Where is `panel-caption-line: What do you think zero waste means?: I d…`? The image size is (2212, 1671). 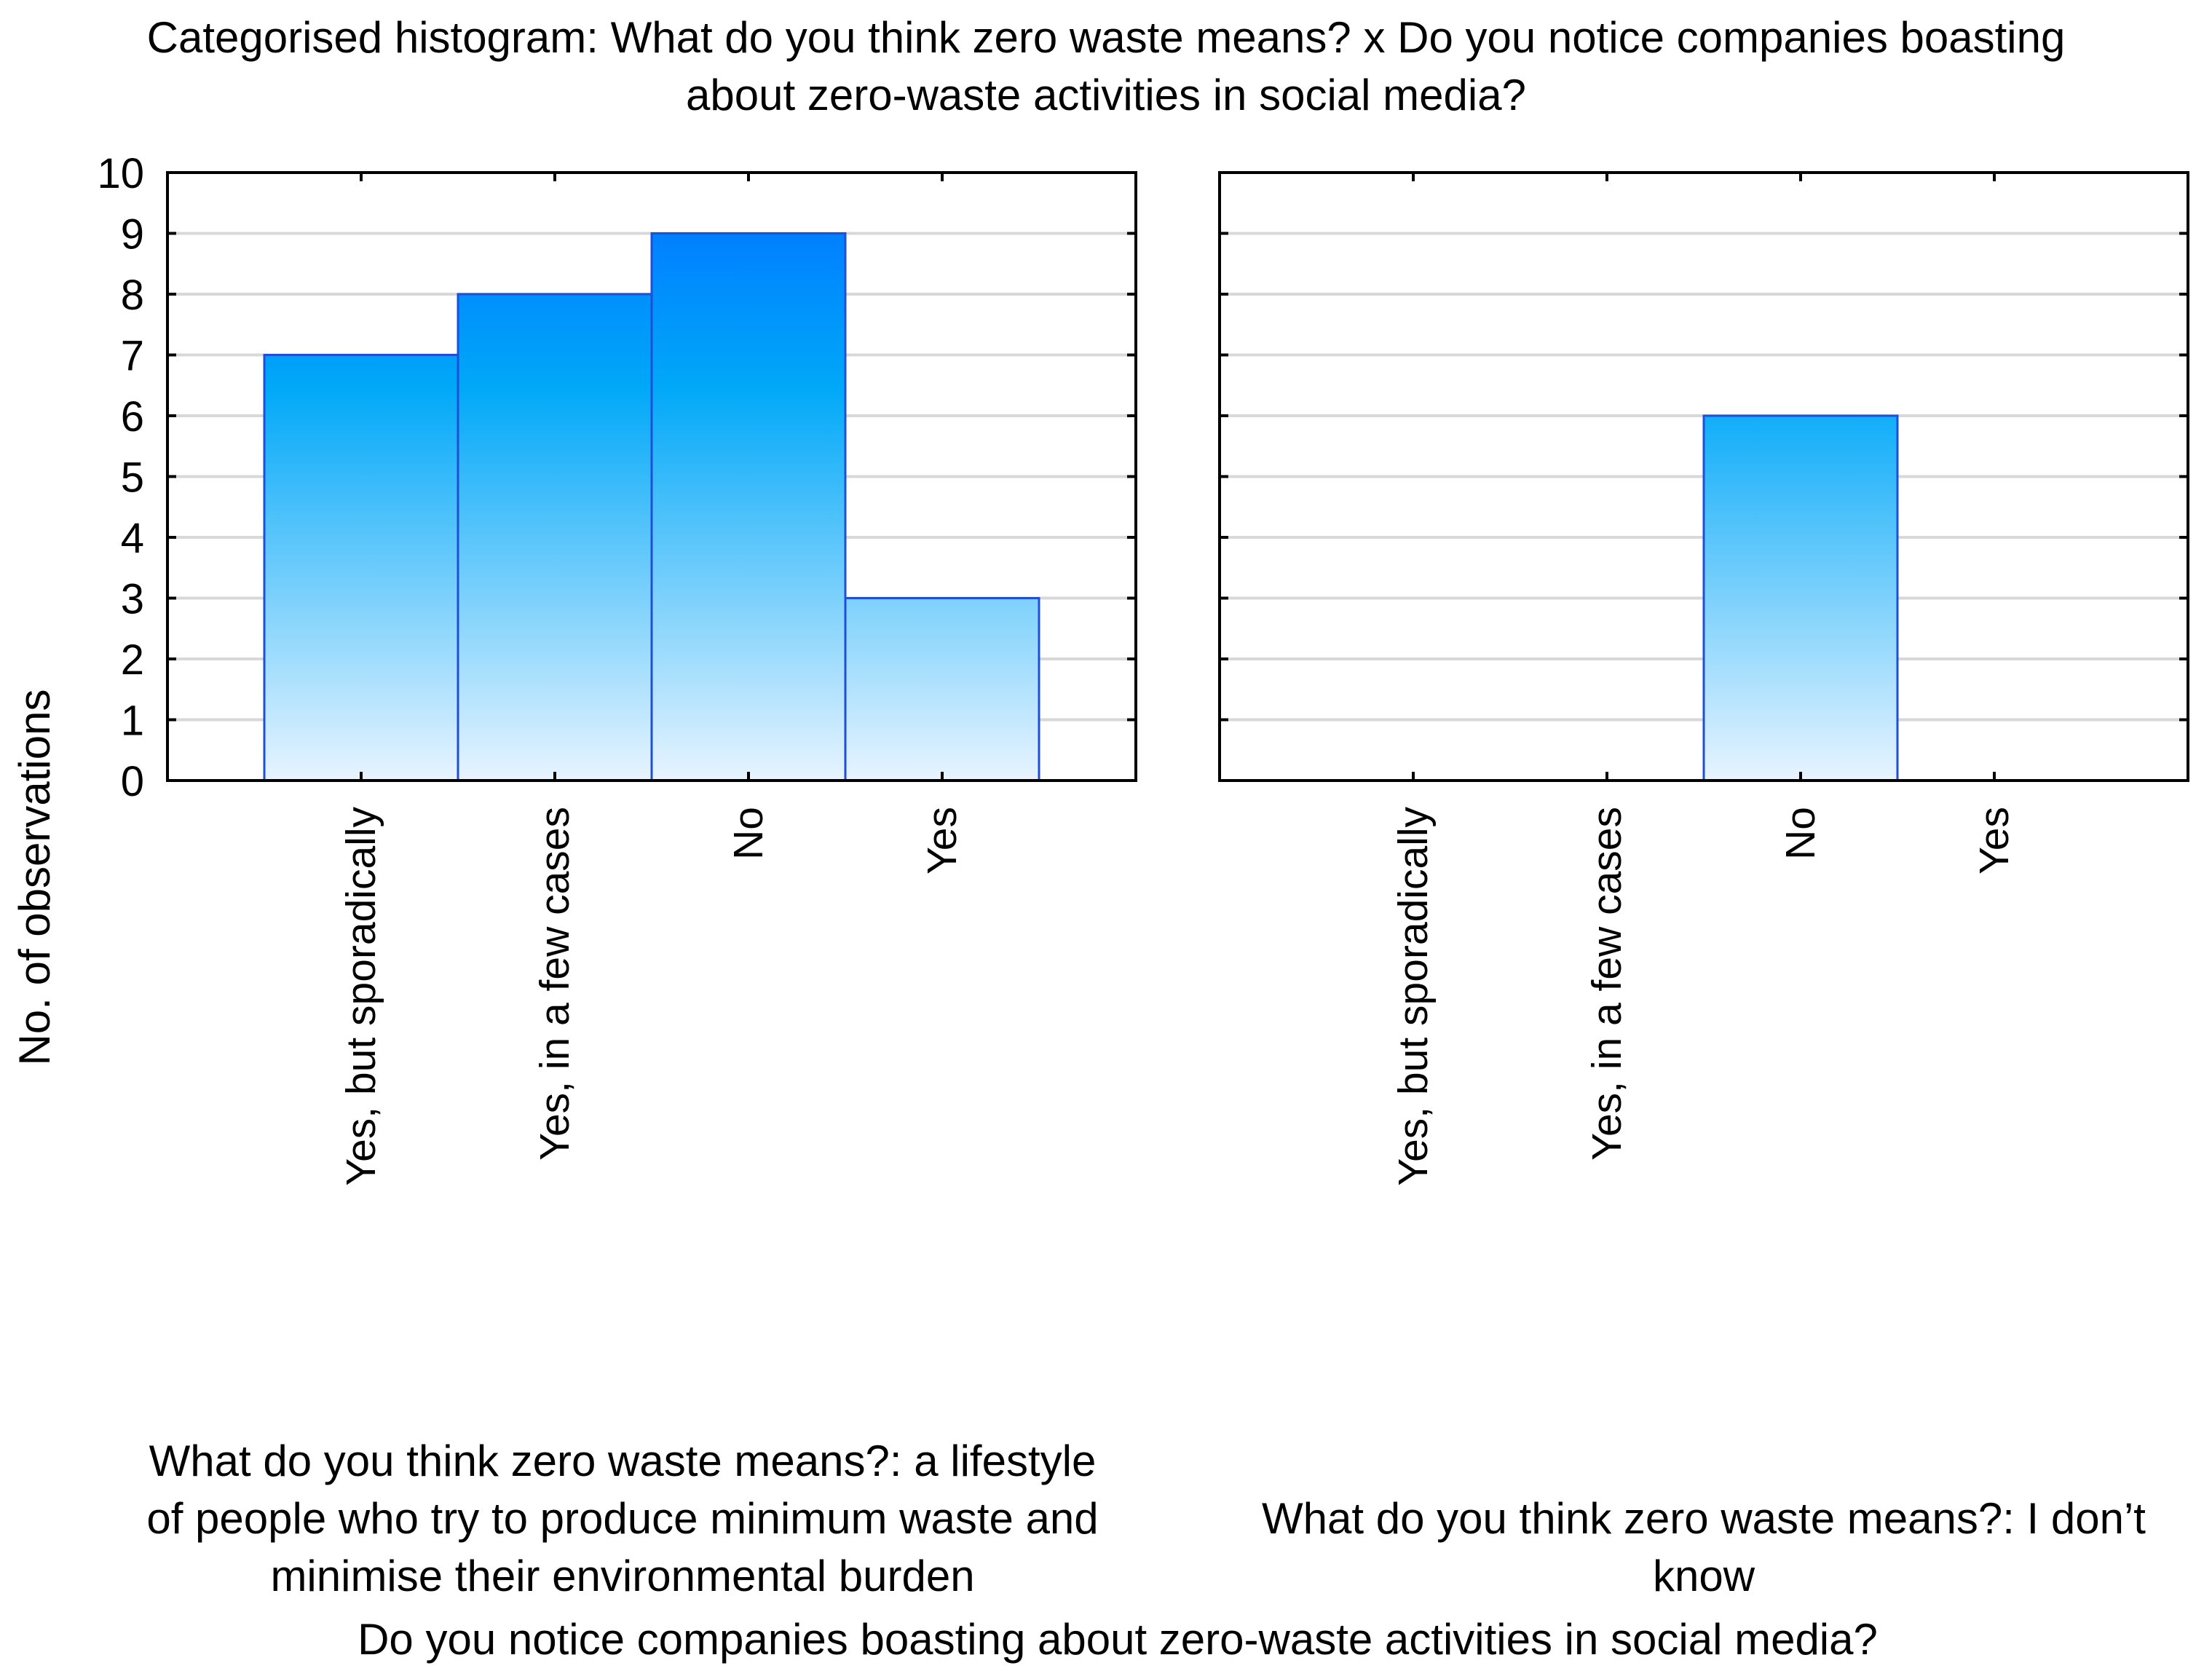
panel-caption-line: What do you think zero waste means?: I d… is located at coordinates (1704, 1518).